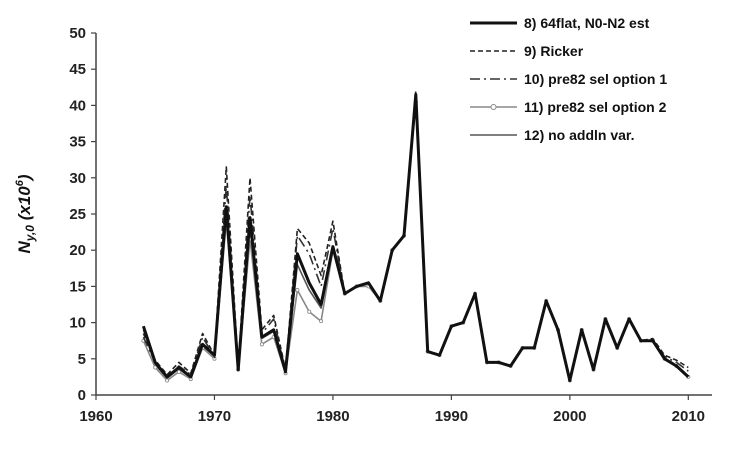  Describe the element at coordinates (77, 105) in the screenshot. I see `y-tick-label: 40` at that location.